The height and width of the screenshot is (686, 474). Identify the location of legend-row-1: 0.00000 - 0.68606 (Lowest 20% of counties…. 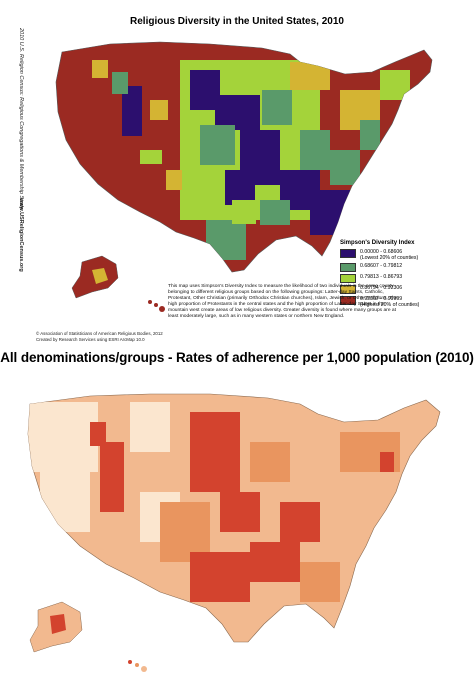
(405, 255).